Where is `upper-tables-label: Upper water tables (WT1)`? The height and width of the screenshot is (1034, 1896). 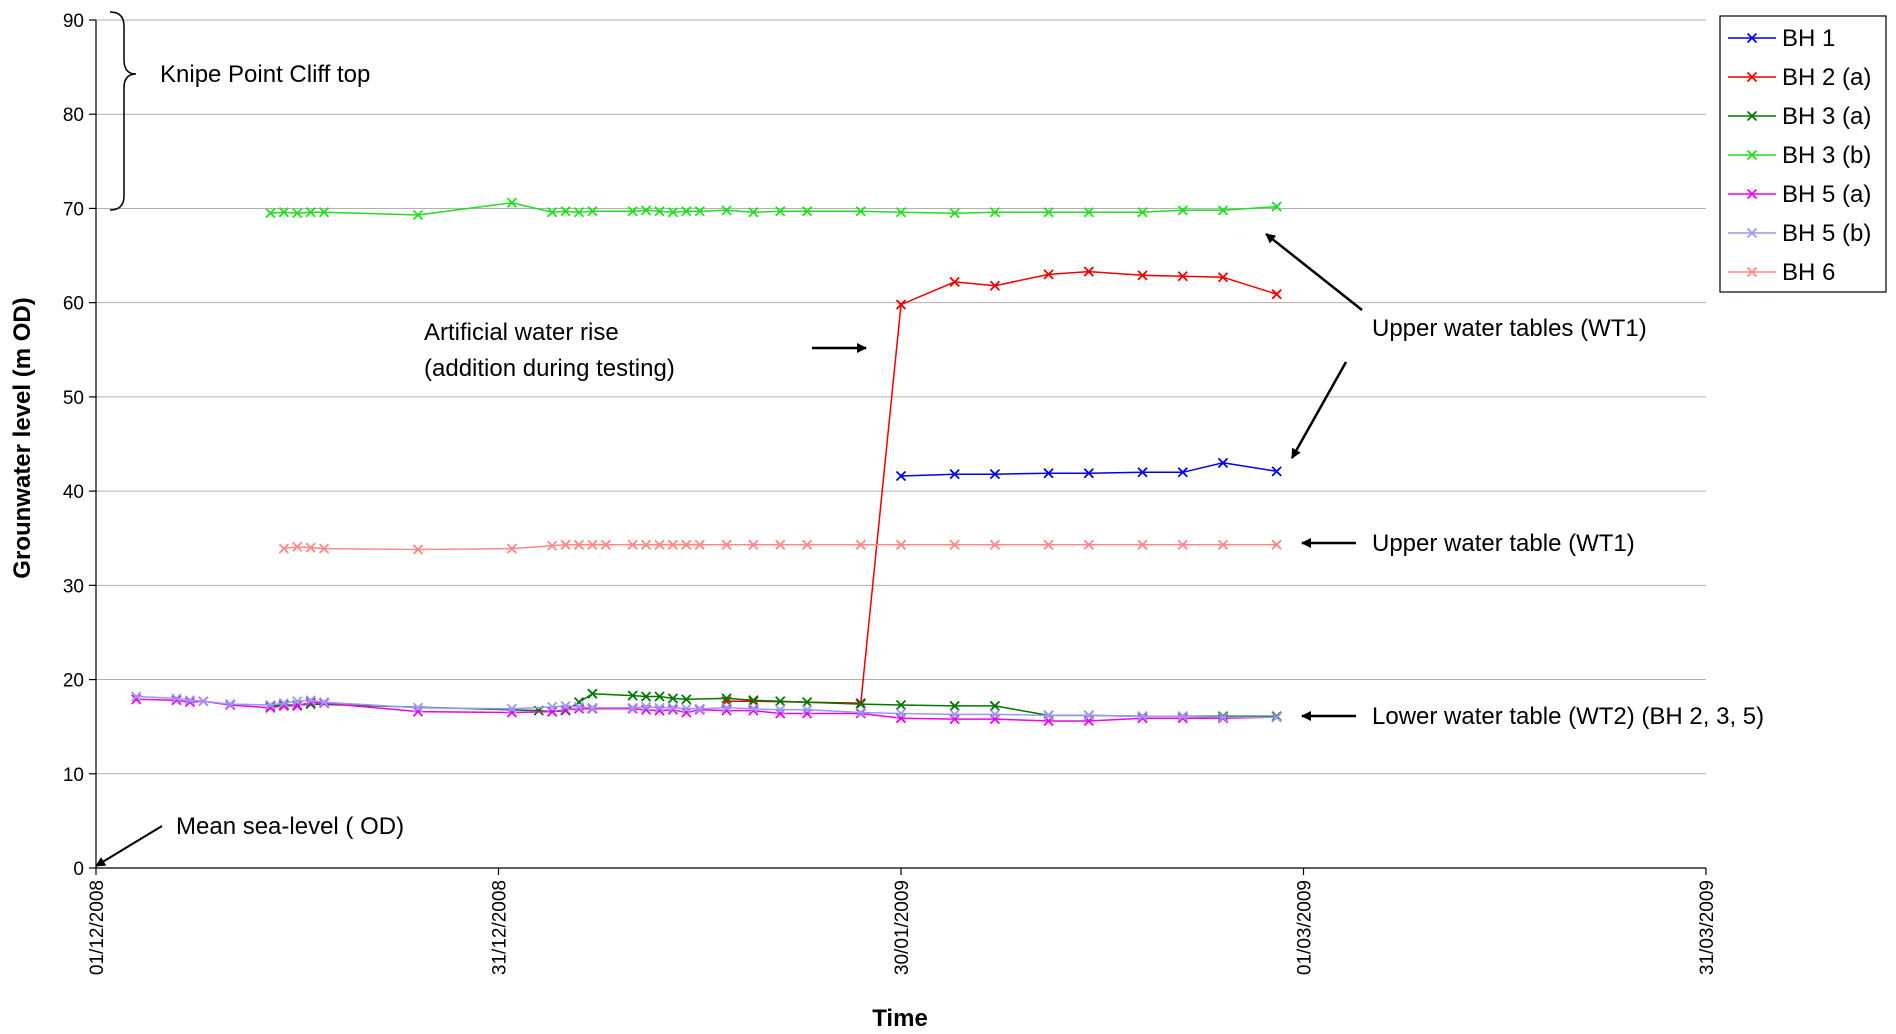
upper-tables-label: Upper water tables (WT1) is located at coordinates (1509, 328).